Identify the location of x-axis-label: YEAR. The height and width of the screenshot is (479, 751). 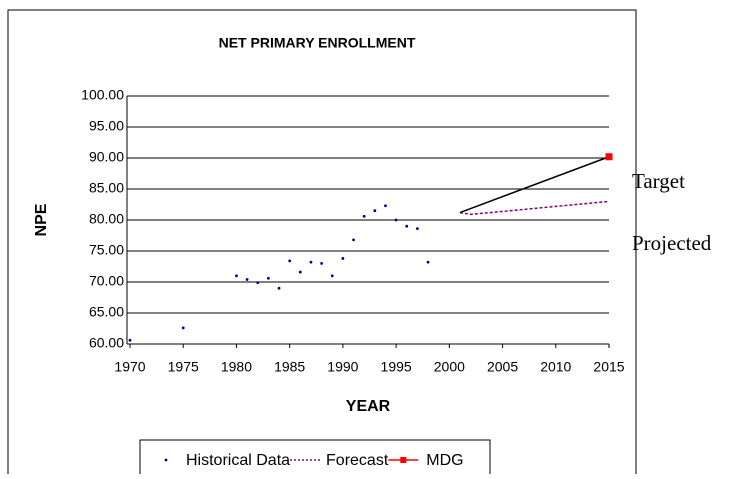
(368, 406).